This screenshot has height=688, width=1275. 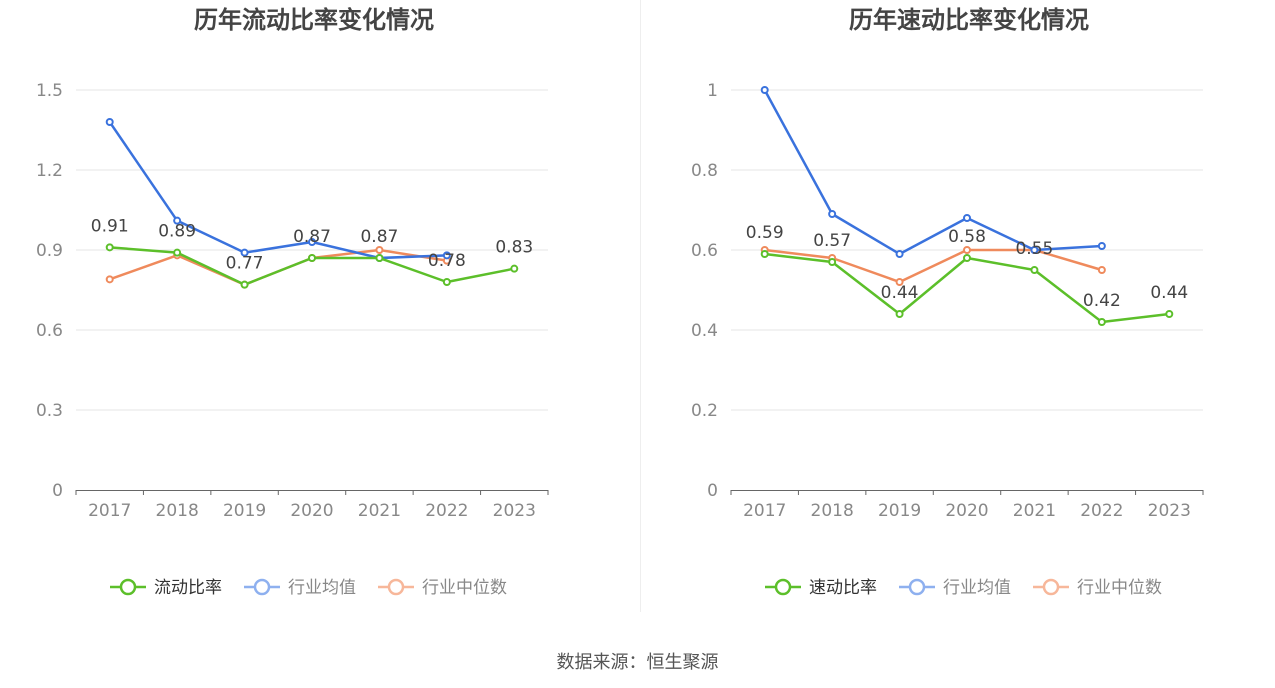 I want to click on data-label: 0.55, so click(x=1034, y=249).